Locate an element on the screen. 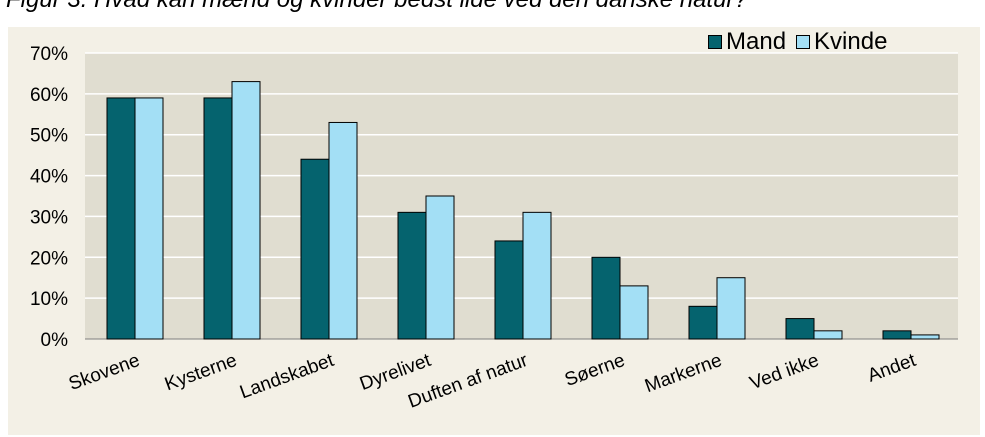 The height and width of the screenshot is (437, 985). x-tick-label: Skovene is located at coordinates (104, 372).